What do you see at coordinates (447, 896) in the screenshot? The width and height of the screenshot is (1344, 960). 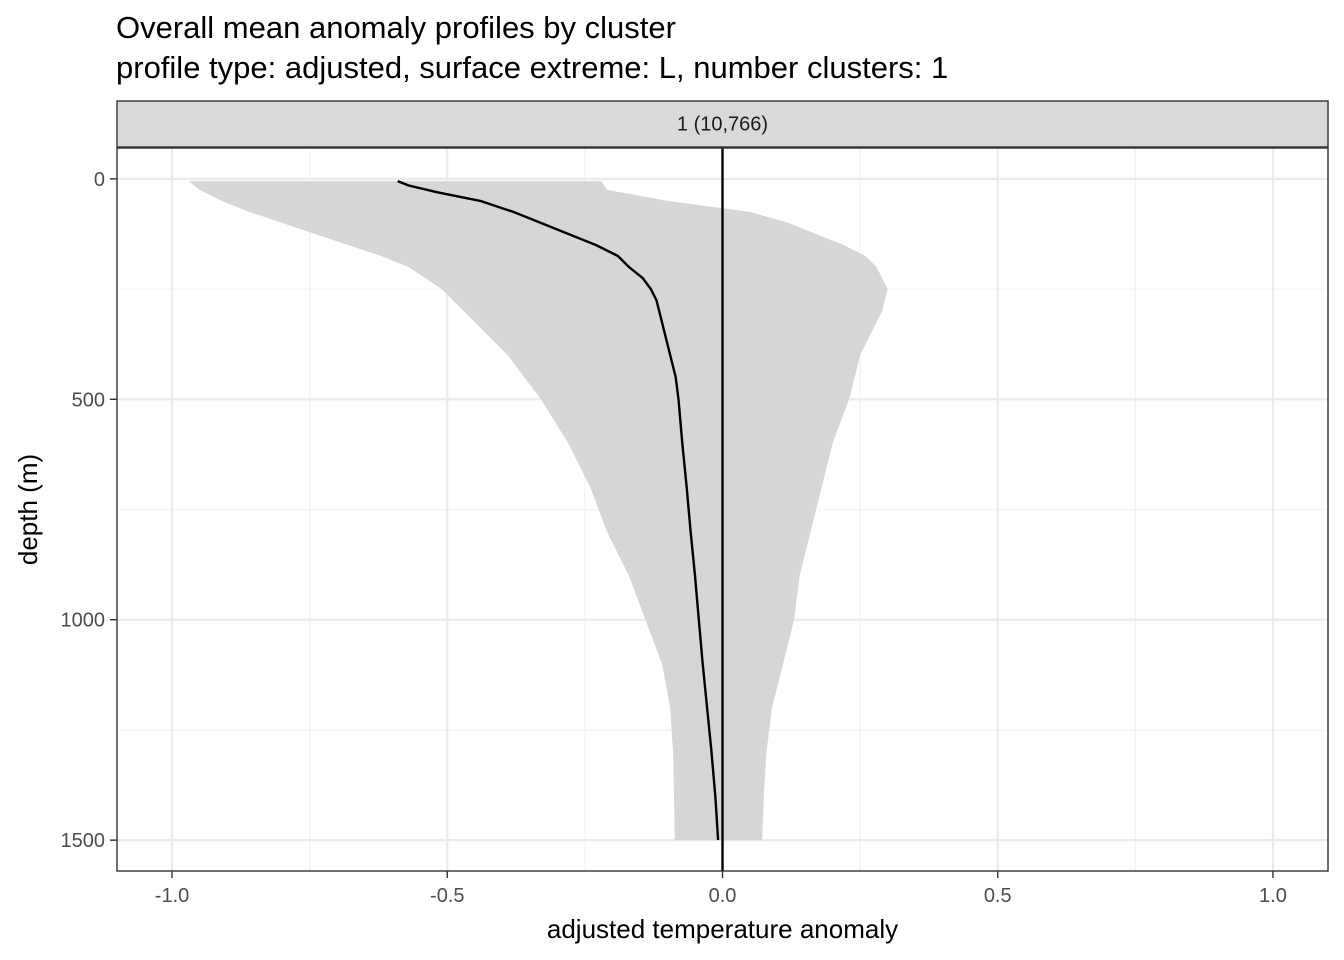 I see `x-tick-label: -0.5` at bounding box center [447, 896].